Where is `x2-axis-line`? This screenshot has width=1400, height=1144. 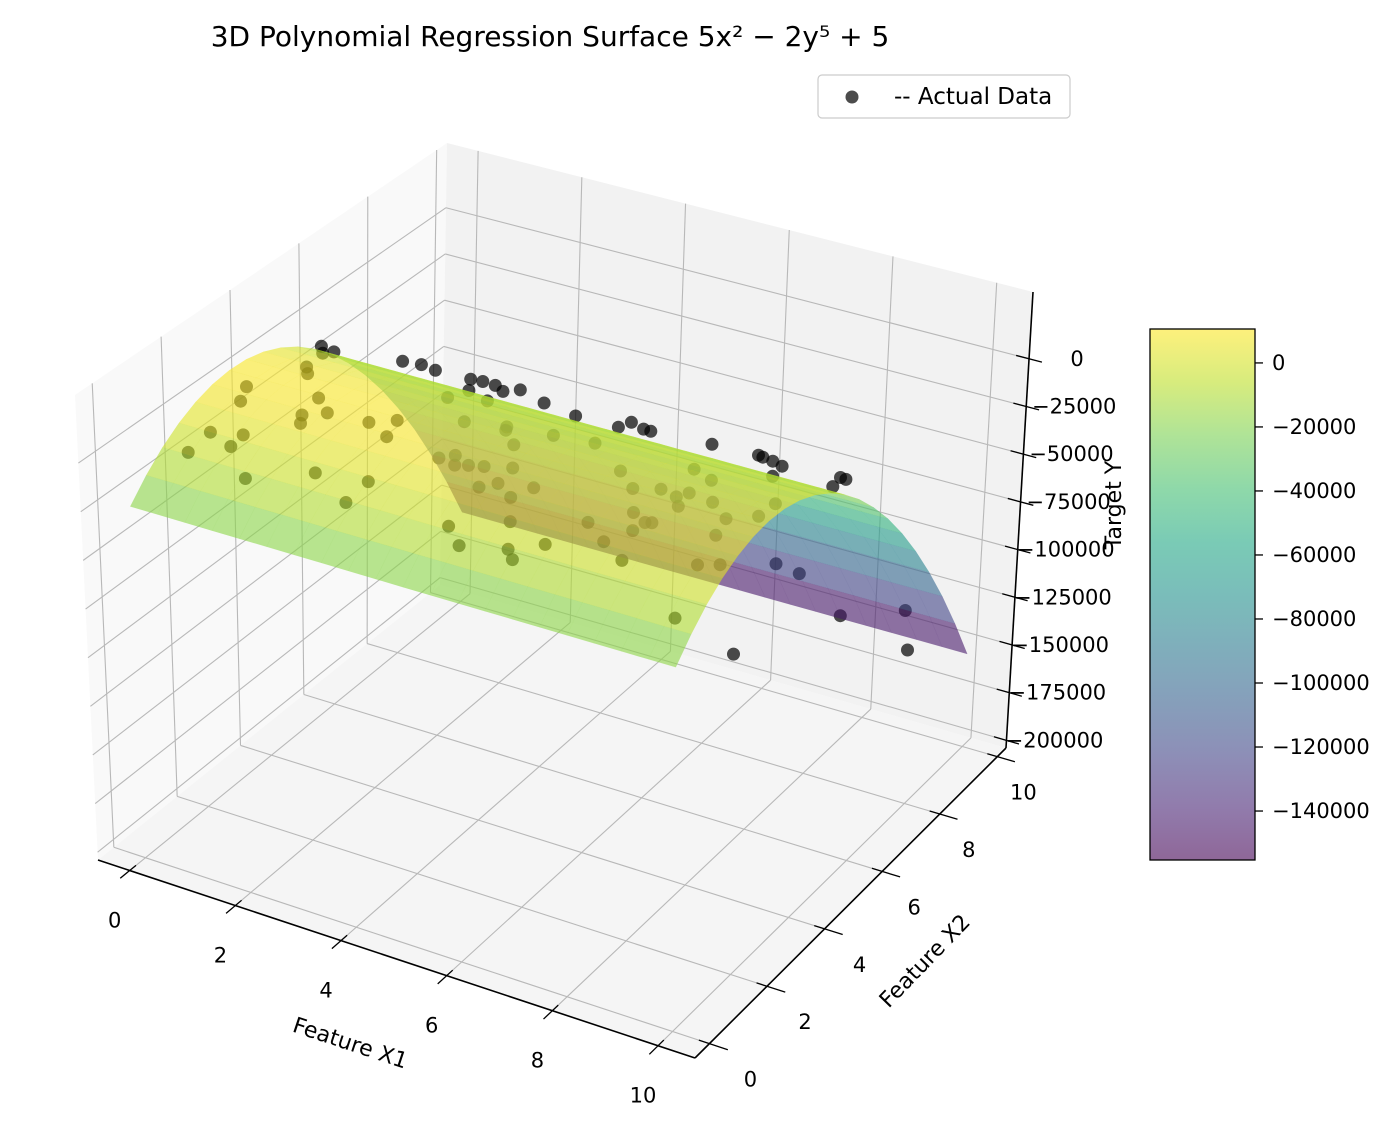
x2-axis-line is located at coordinates (850, 903).